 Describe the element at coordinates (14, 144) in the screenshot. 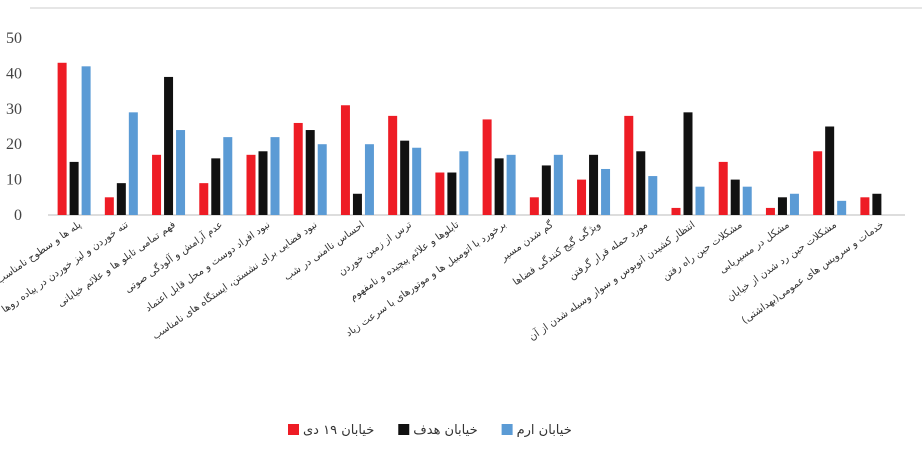

I see `y-tick-label: 20` at that location.